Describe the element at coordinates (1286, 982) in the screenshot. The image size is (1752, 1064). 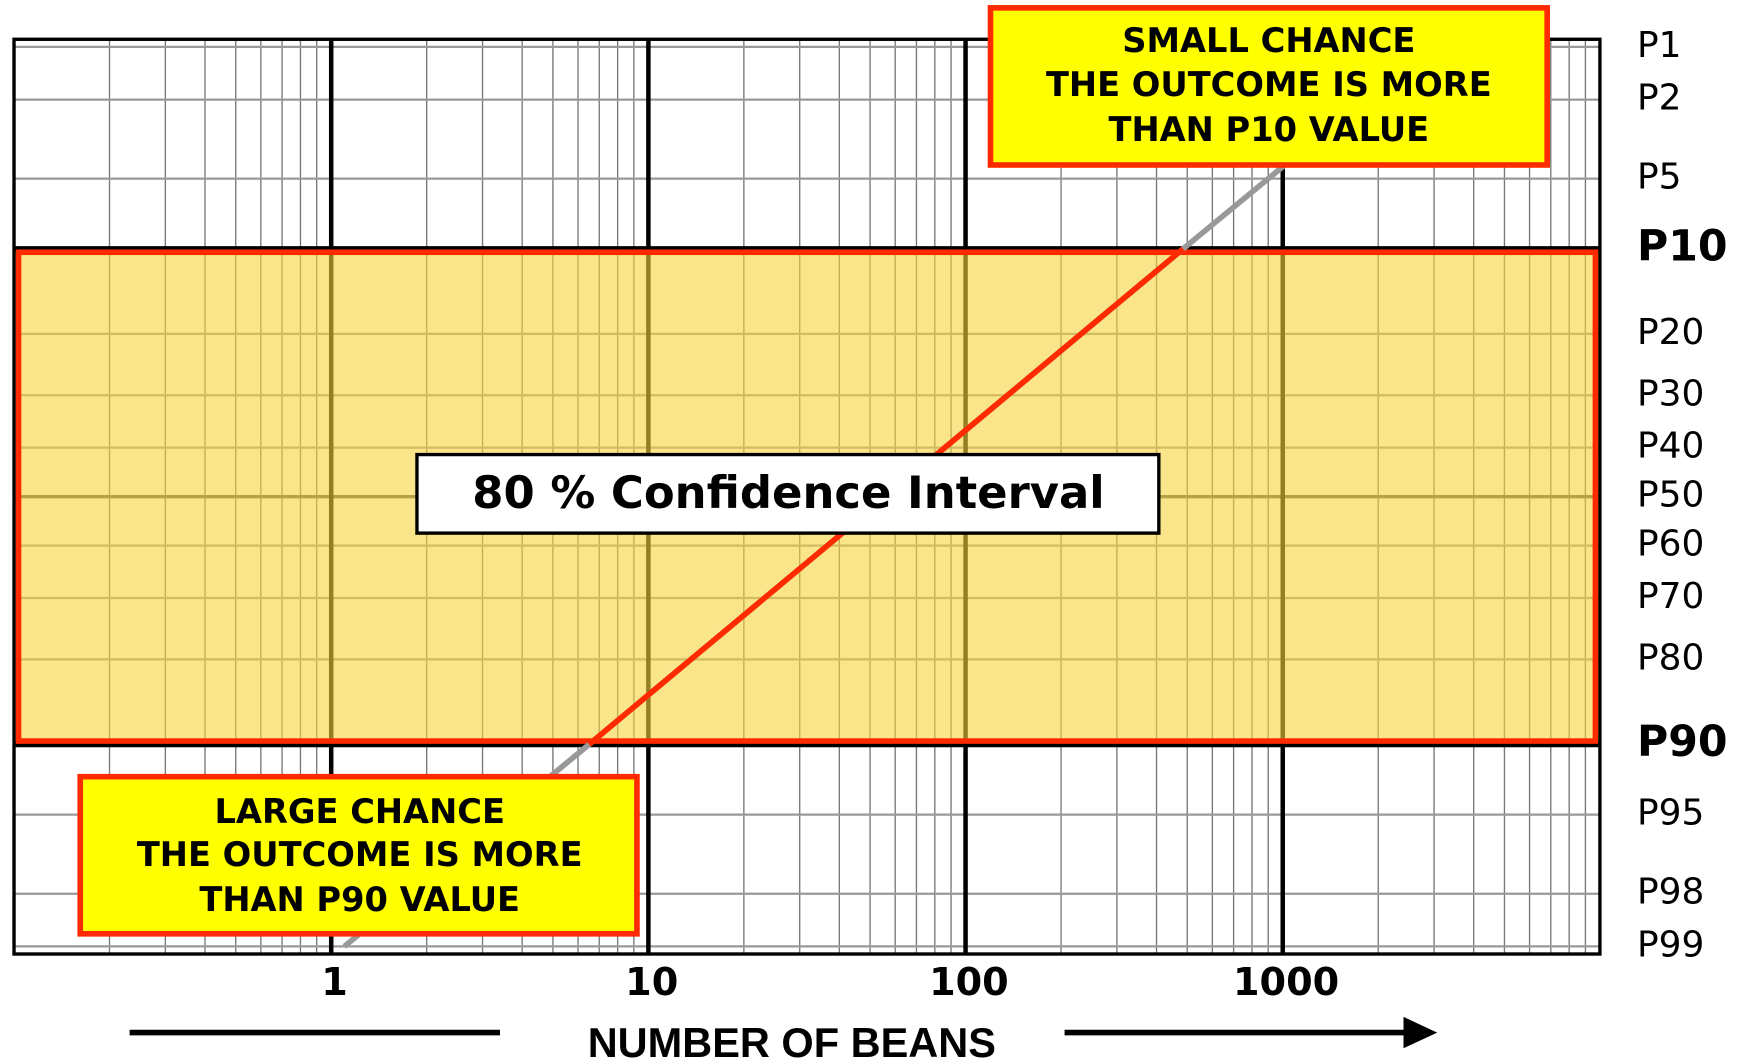
I see `x-tick-label: 1000` at that location.